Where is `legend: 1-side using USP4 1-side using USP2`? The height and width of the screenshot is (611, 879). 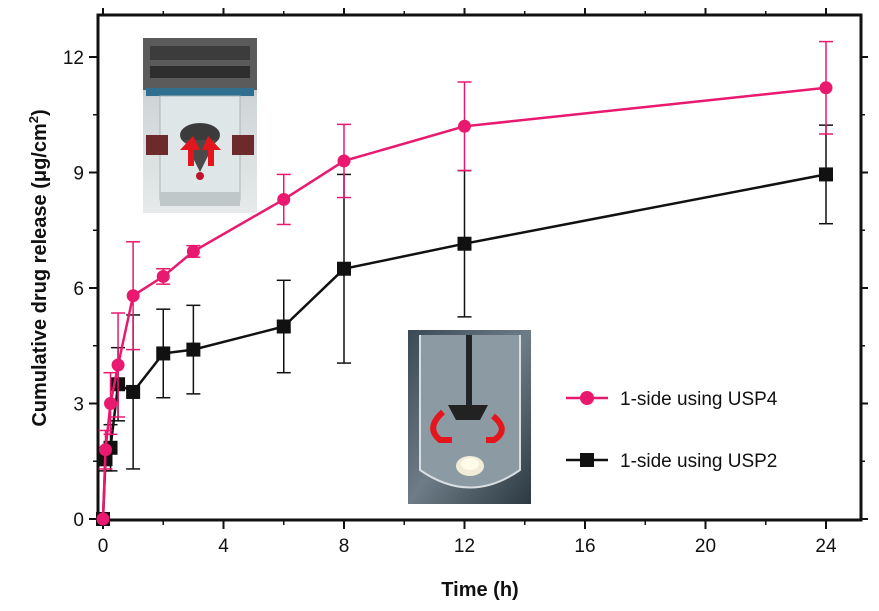
legend: 1-side using USP4 1-side using USP2 is located at coordinates (672, 430).